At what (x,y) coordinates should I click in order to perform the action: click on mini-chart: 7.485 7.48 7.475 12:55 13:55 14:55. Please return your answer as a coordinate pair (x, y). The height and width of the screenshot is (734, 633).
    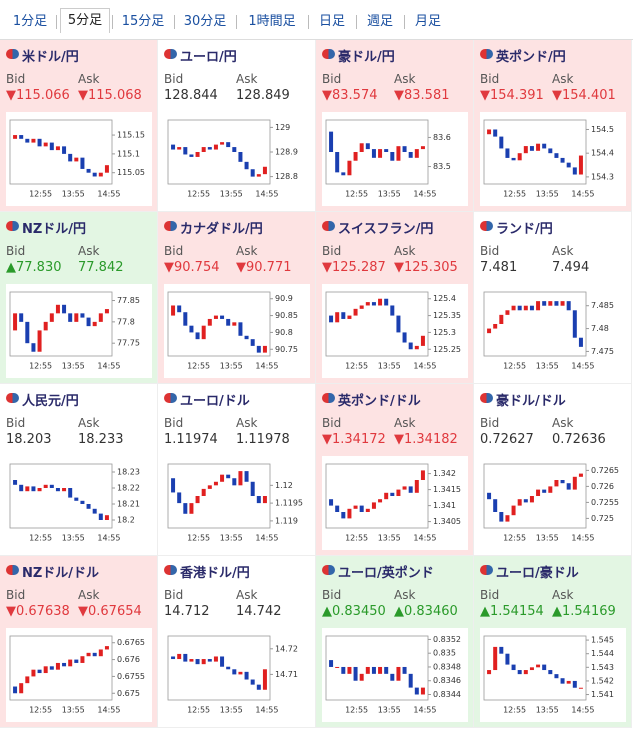
    Looking at the image, I should click on (553, 331).